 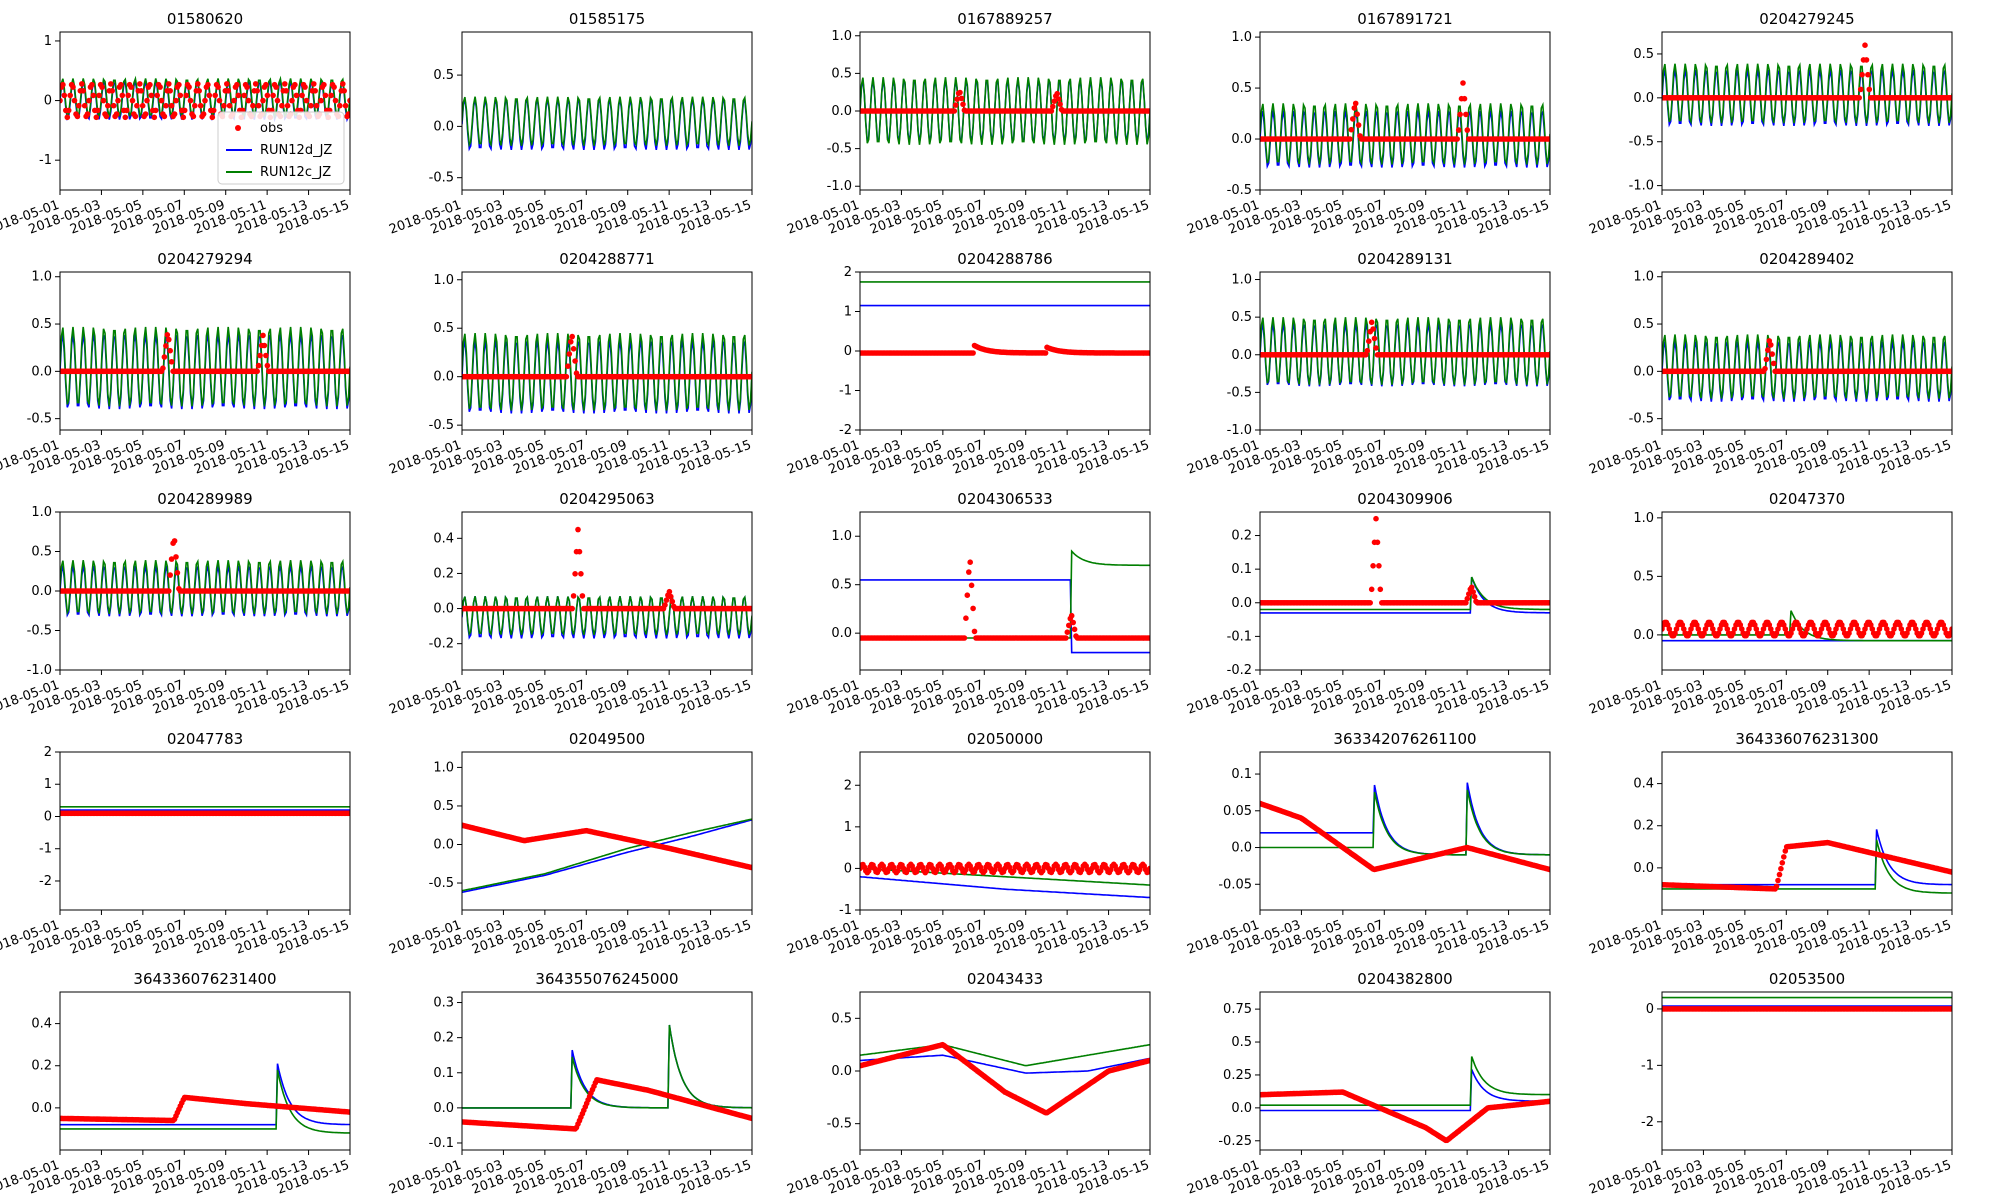 I want to click on subplot-title: 0167891721, so click(x=1404, y=19).